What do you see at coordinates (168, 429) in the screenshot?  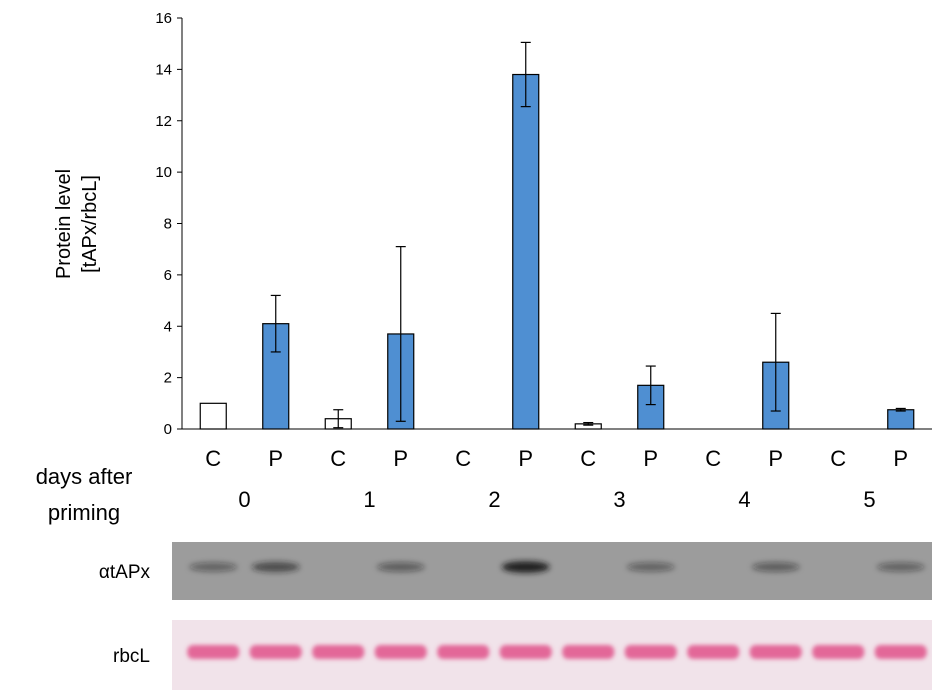 I see `y-tick-label: 0` at bounding box center [168, 429].